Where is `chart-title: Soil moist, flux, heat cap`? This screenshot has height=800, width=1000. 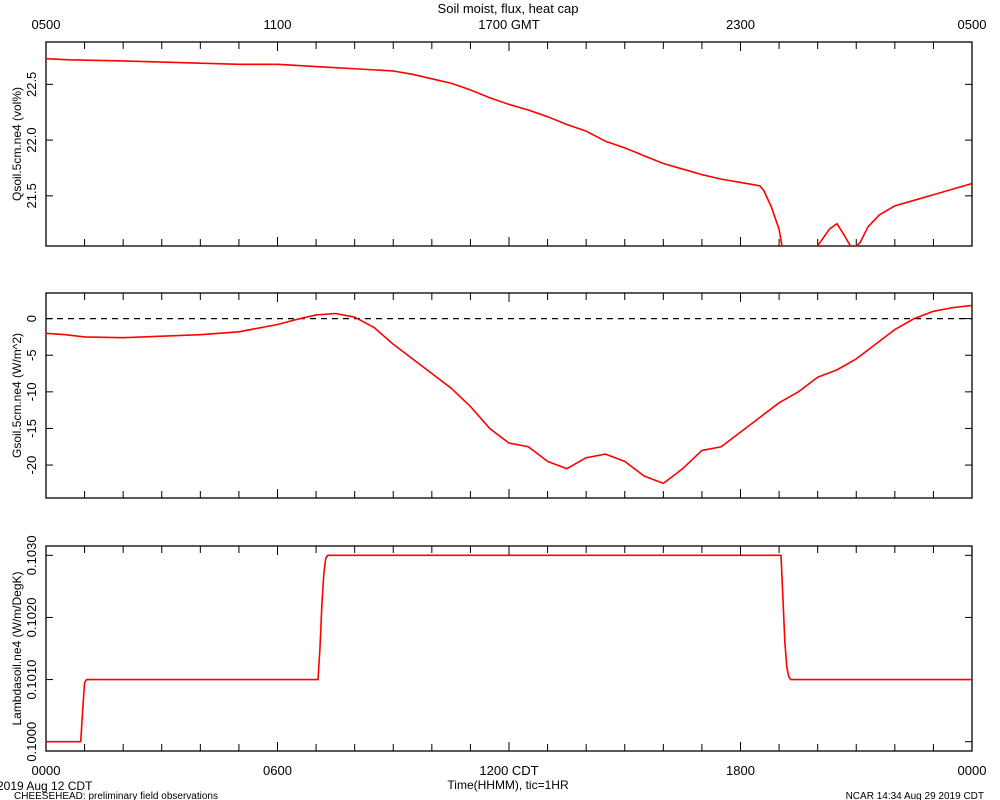 chart-title: Soil moist, flux, heat cap is located at coordinates (508, 8).